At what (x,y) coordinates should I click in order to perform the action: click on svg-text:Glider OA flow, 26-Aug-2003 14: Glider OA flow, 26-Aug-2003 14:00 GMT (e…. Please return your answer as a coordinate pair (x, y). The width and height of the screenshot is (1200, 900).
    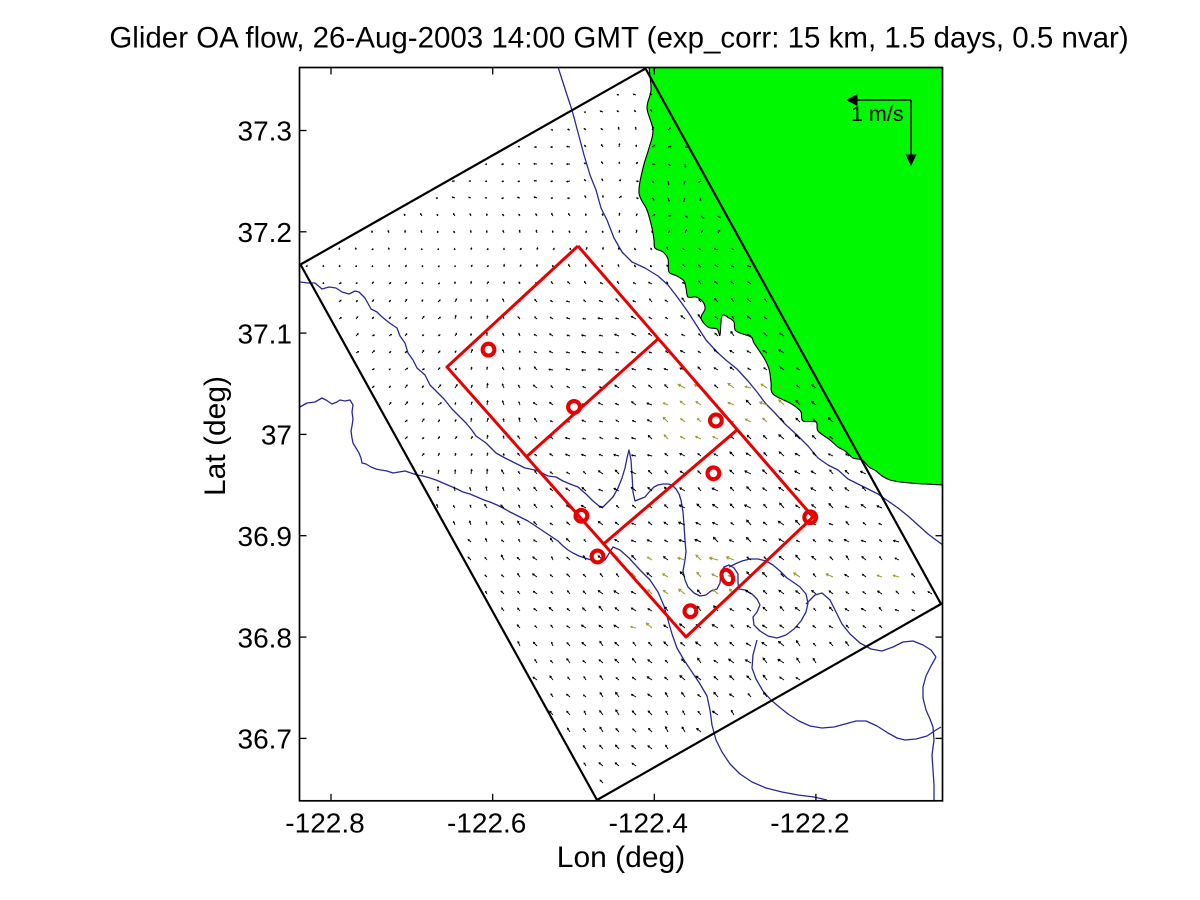
    Looking at the image, I should click on (618, 38).